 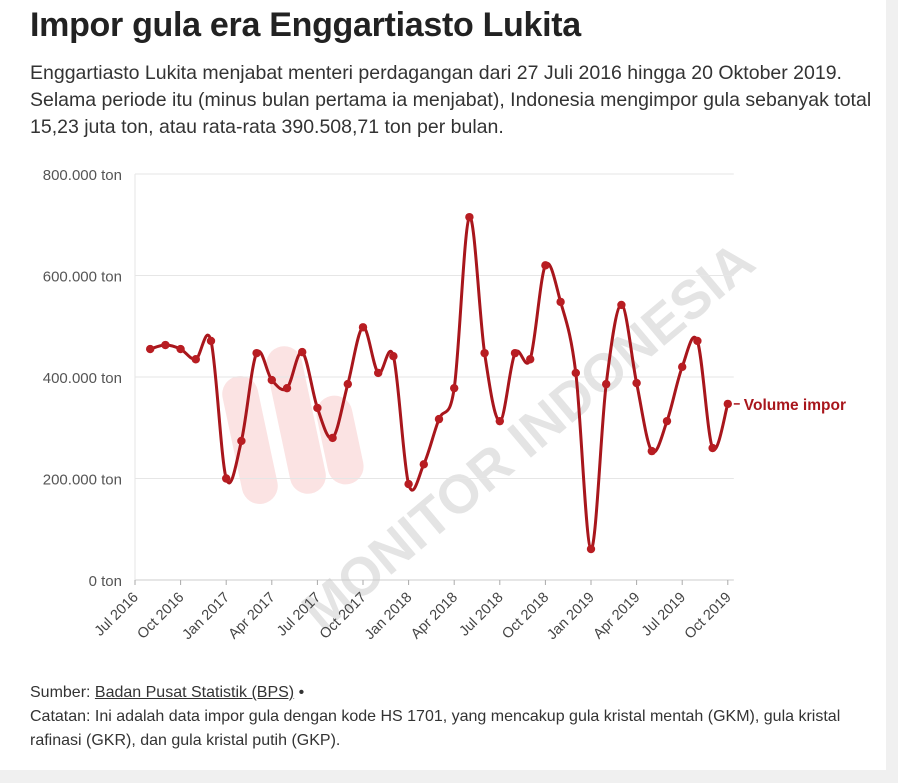 I want to click on x-tick-label: Jan 2019, so click(x=571, y=617).